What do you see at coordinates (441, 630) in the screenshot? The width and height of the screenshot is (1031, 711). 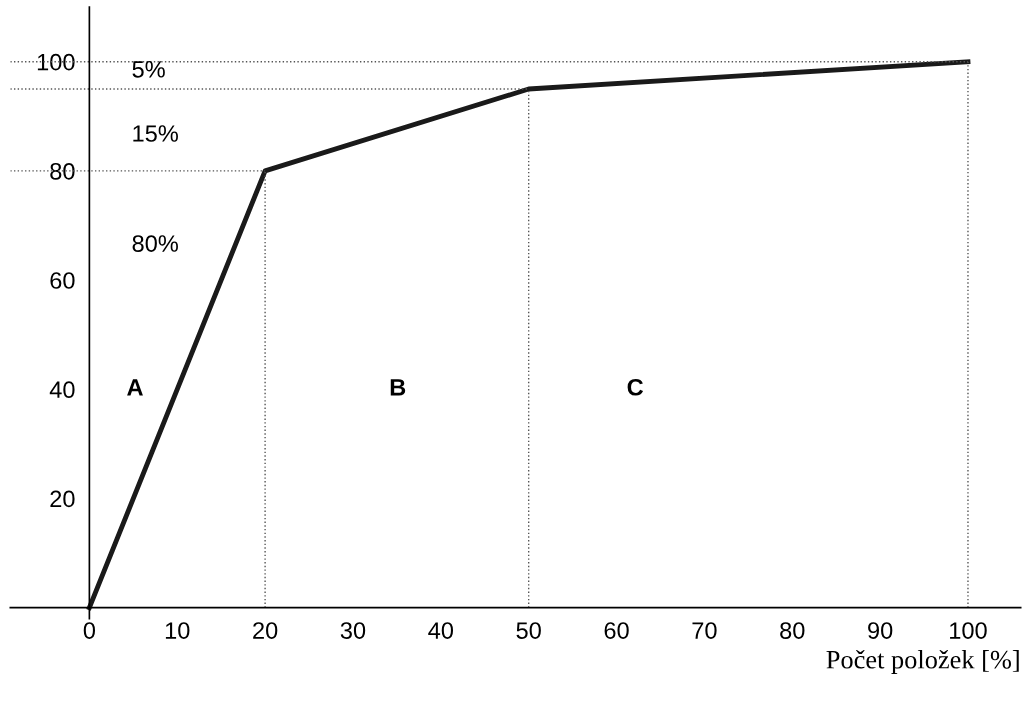 I see `x-tick-label: 40` at bounding box center [441, 630].